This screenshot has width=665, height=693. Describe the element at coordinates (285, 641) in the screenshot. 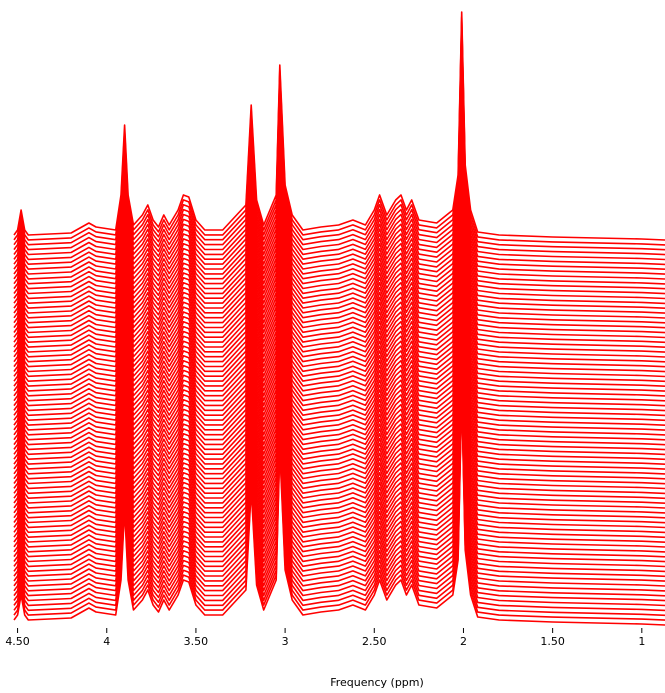

I see `x-tick-label: 3` at that location.